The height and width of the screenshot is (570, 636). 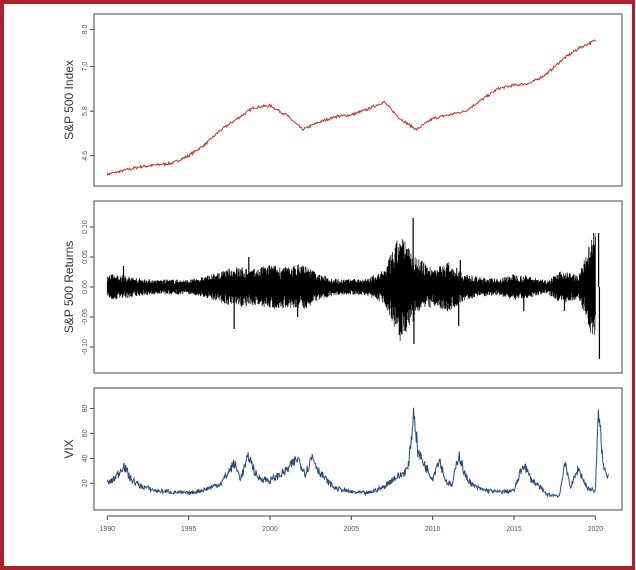 What do you see at coordinates (270, 529) in the screenshot?
I see `x-tick-label: 2000` at bounding box center [270, 529].